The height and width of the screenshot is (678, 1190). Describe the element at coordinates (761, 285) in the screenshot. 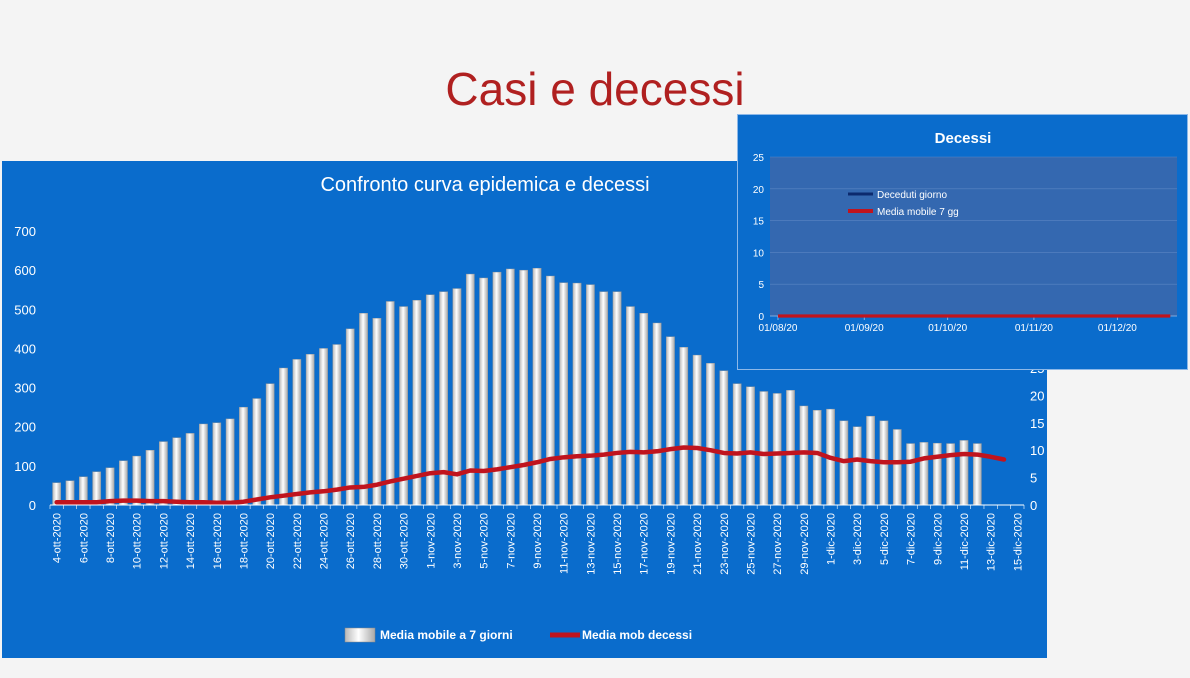

I see `inset-y-tick-5: 5` at that location.